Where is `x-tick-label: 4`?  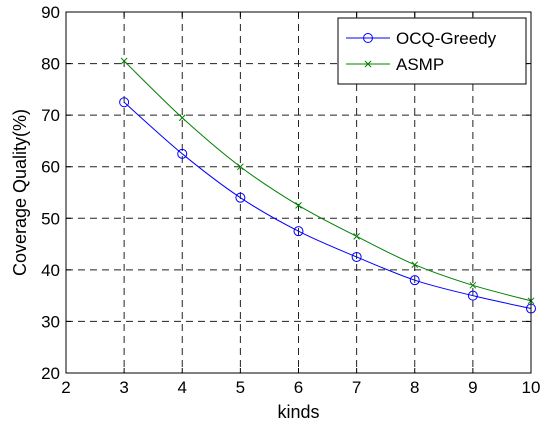
x-tick-label: 4 is located at coordinates (182, 387).